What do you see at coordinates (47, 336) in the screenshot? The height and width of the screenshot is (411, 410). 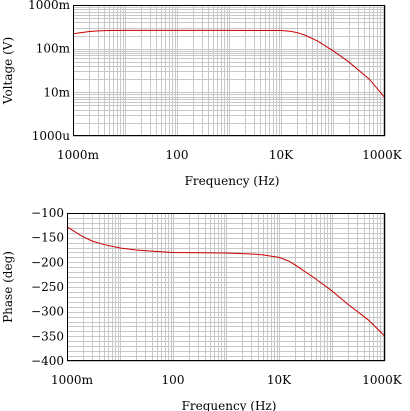 I see `y-tick-label: −350` at bounding box center [47, 336].